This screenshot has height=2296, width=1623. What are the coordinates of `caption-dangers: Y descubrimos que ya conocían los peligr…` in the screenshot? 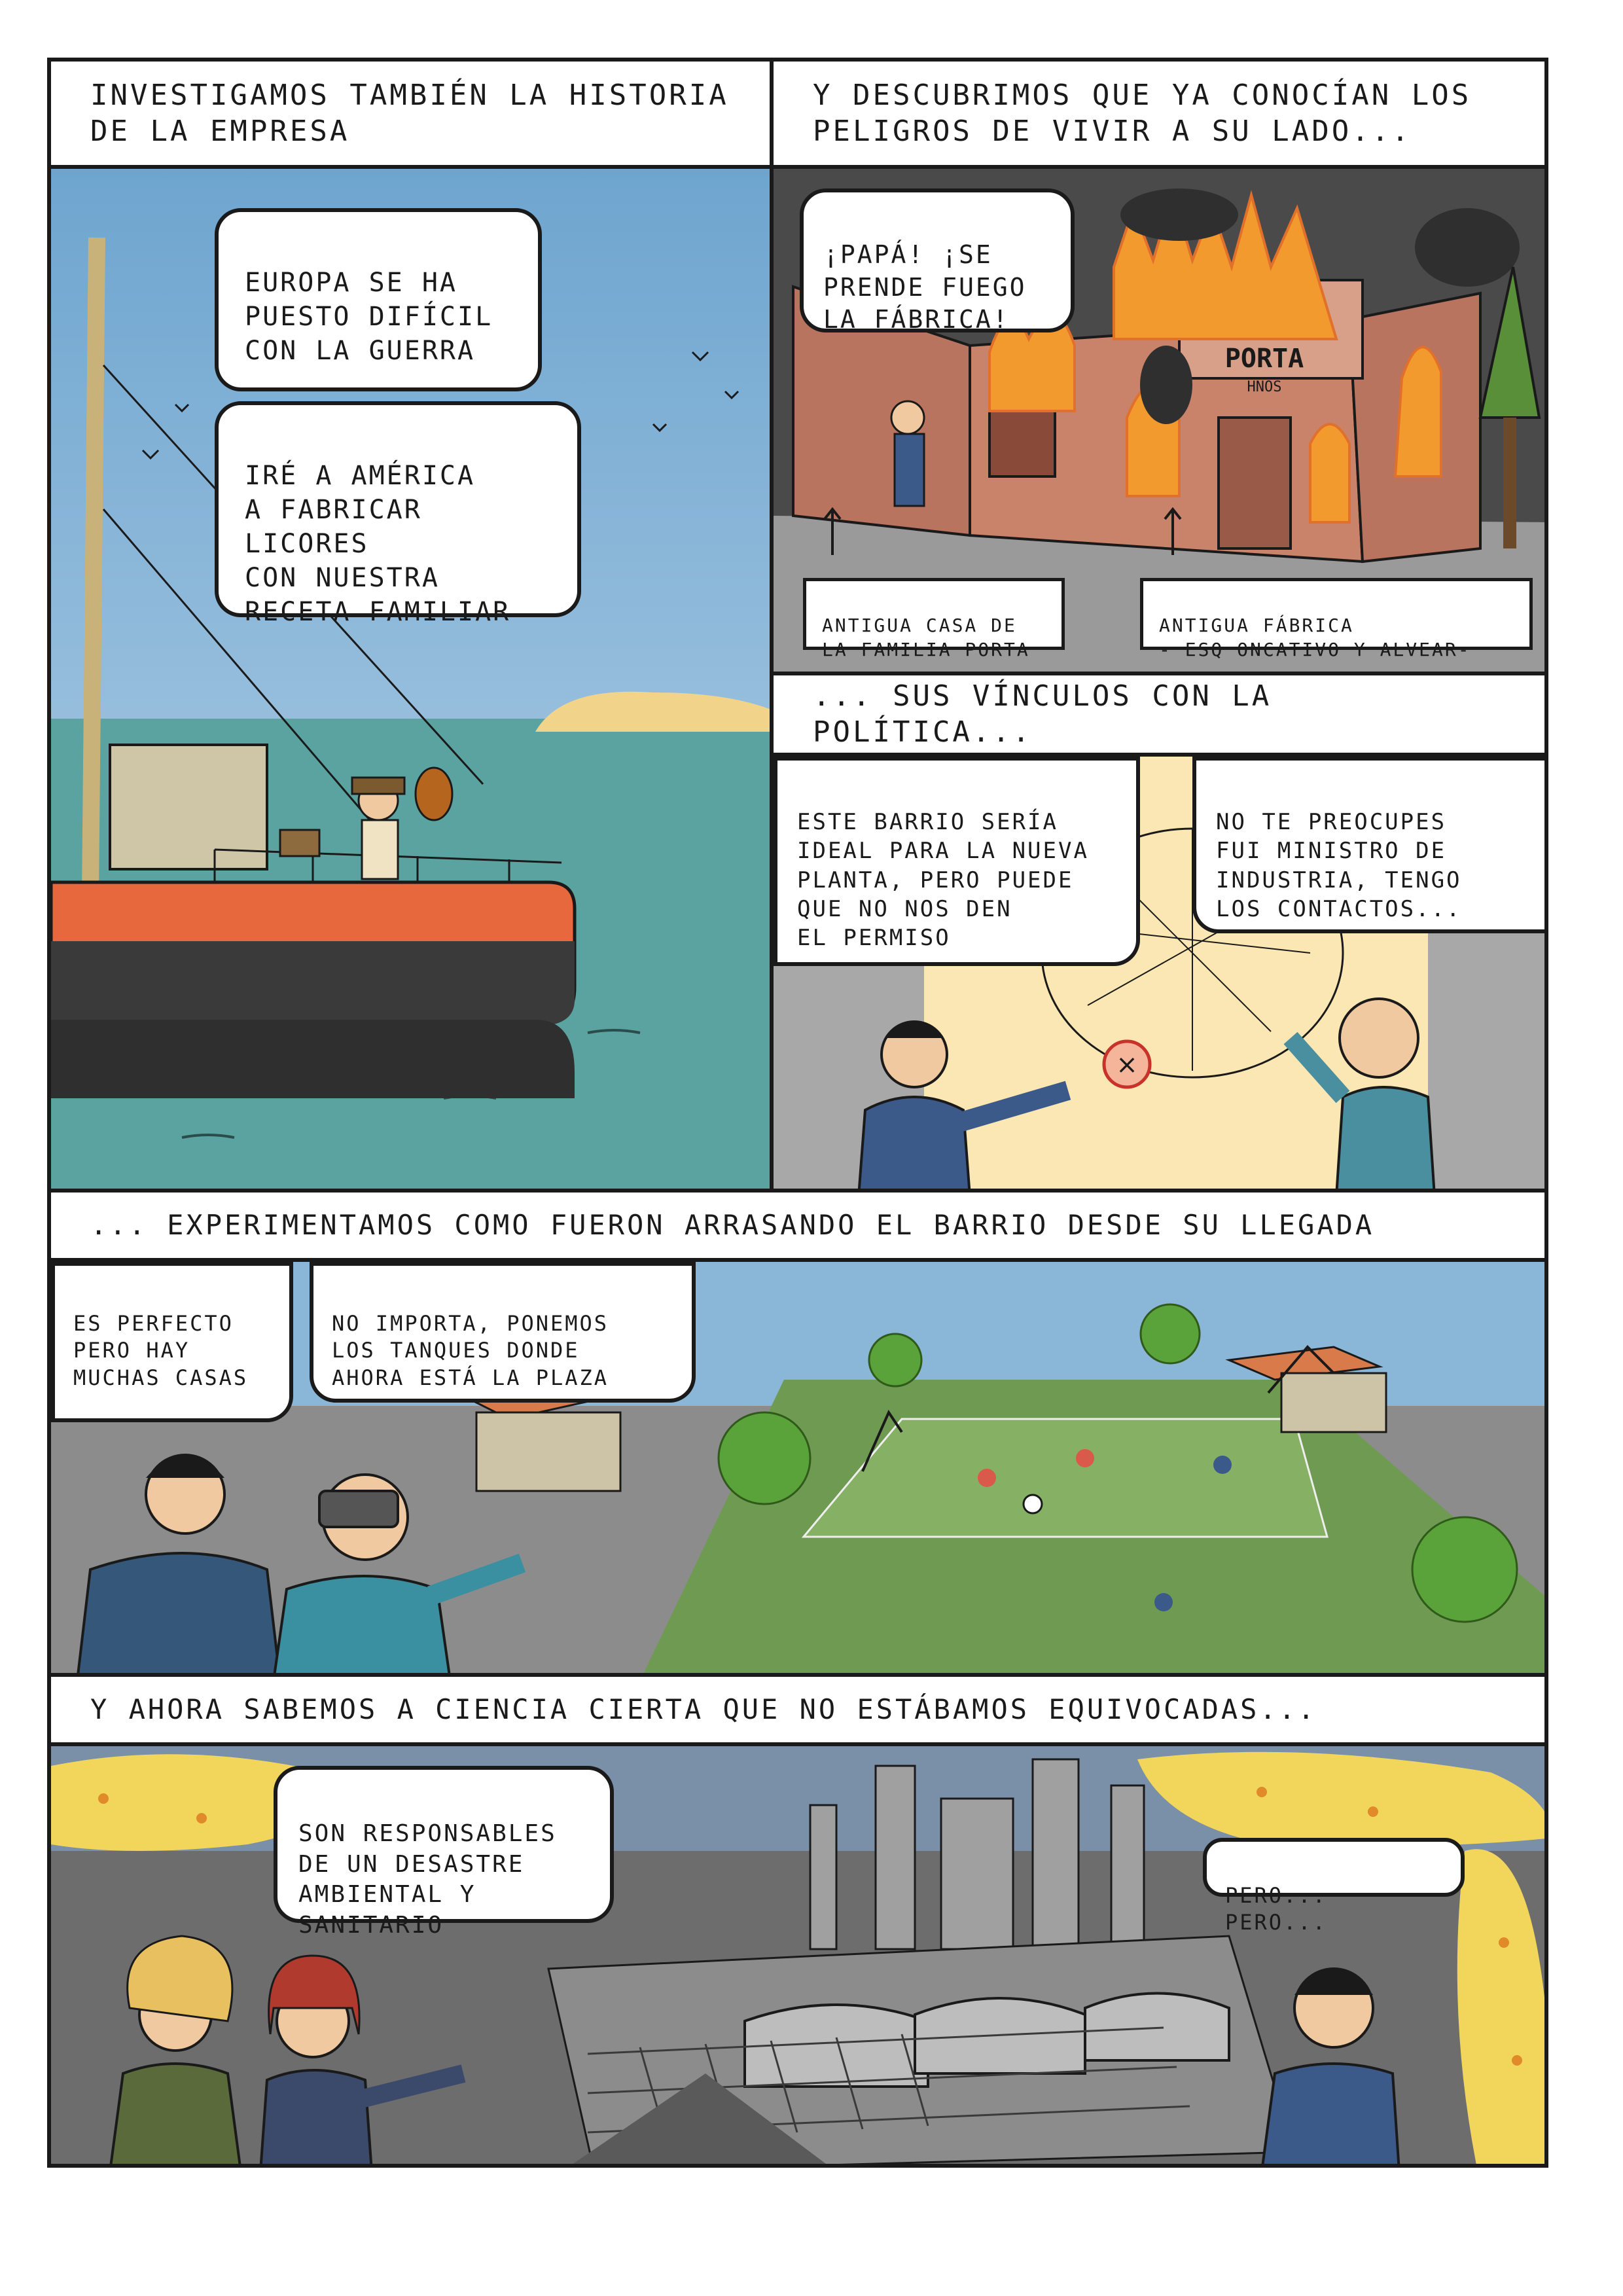 It's located at (1159, 113).